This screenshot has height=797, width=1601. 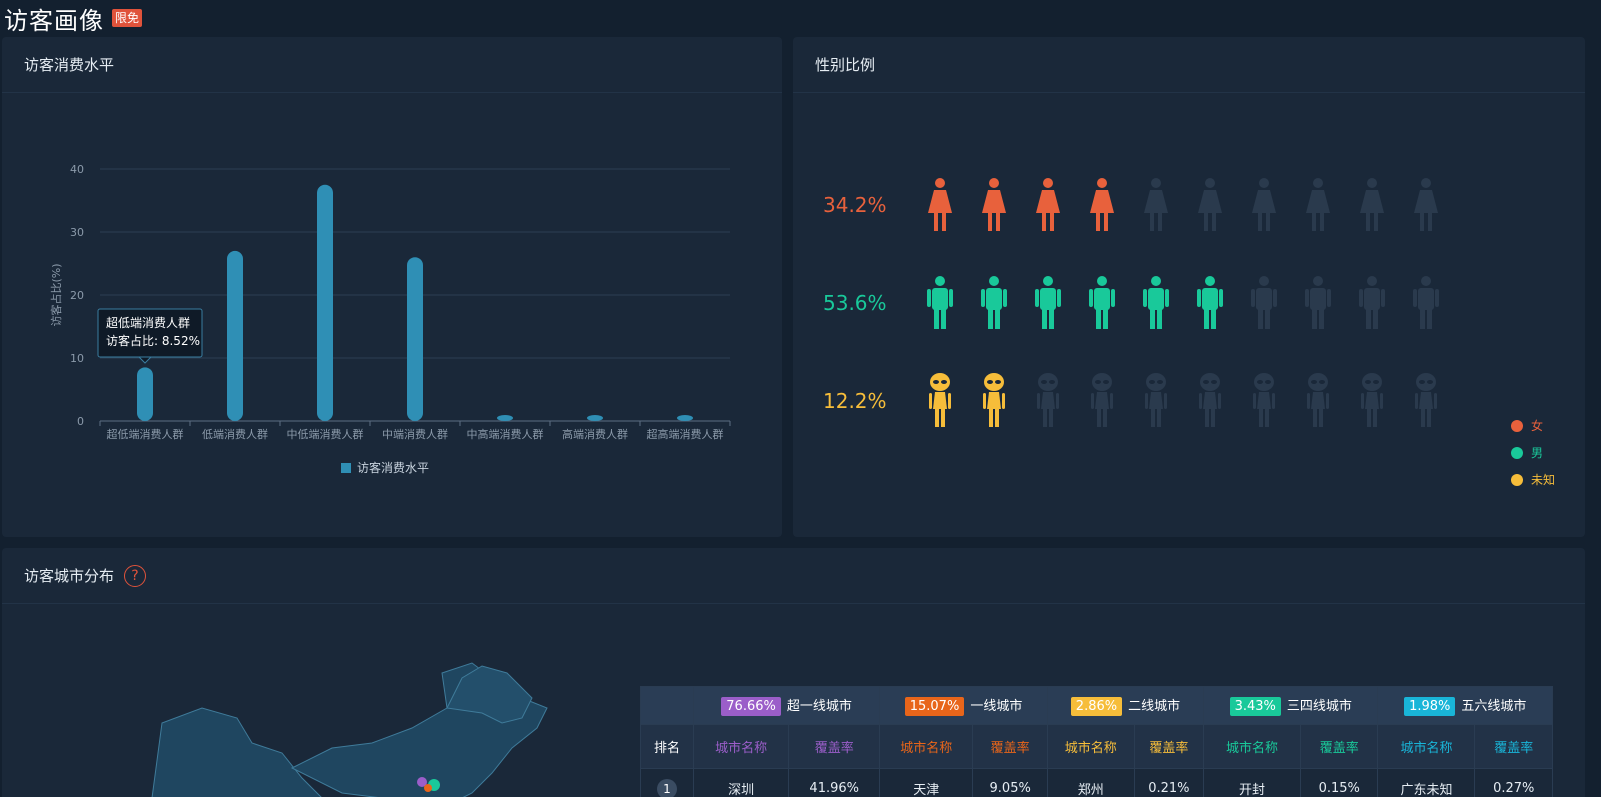 What do you see at coordinates (595, 434) in the screenshot?
I see `x-tick-label: 高端消费人群` at bounding box center [595, 434].